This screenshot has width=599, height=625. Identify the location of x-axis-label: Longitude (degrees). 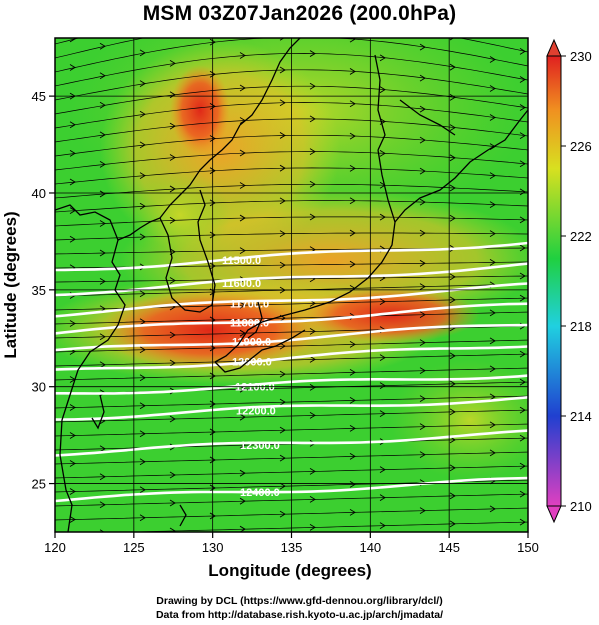
(289, 570).